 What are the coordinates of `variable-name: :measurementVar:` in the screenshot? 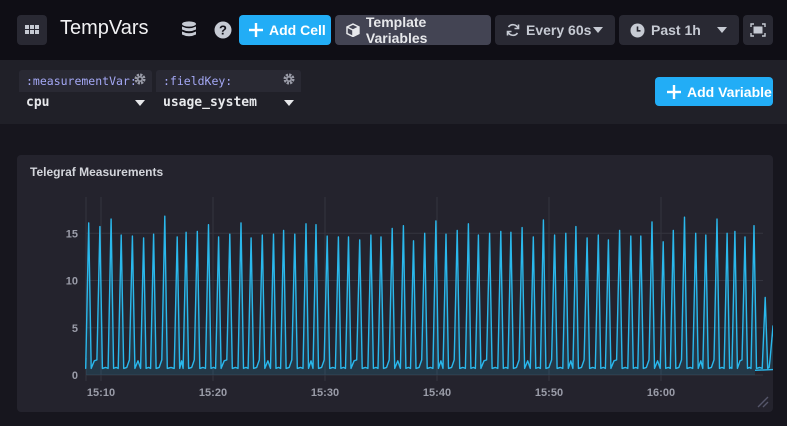 It's located at (81, 81).